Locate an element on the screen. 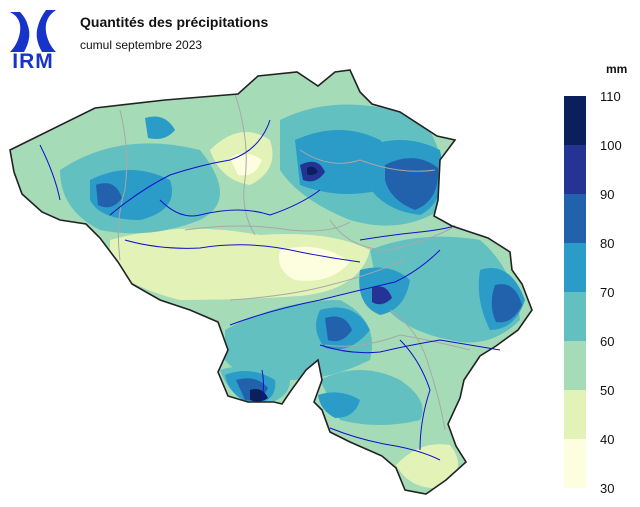  logo-text: IRM is located at coordinates (33, 61).